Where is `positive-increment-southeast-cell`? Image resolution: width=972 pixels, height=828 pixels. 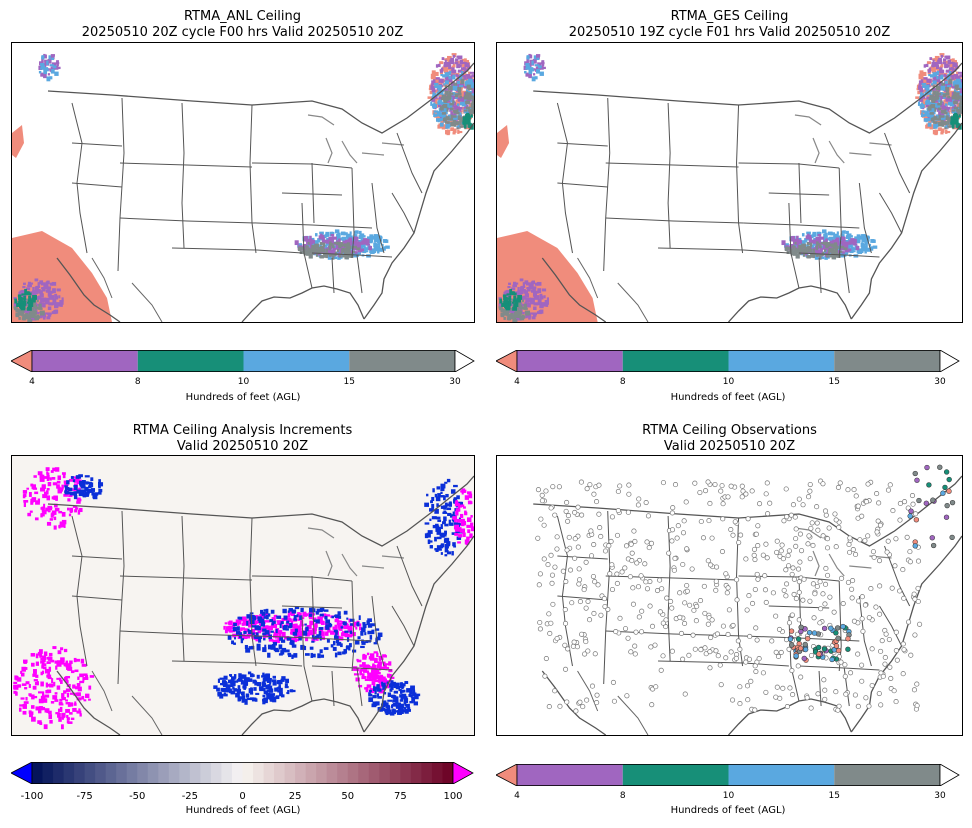
positive-increment-southeast-cell is located at coordinates (357, 660).